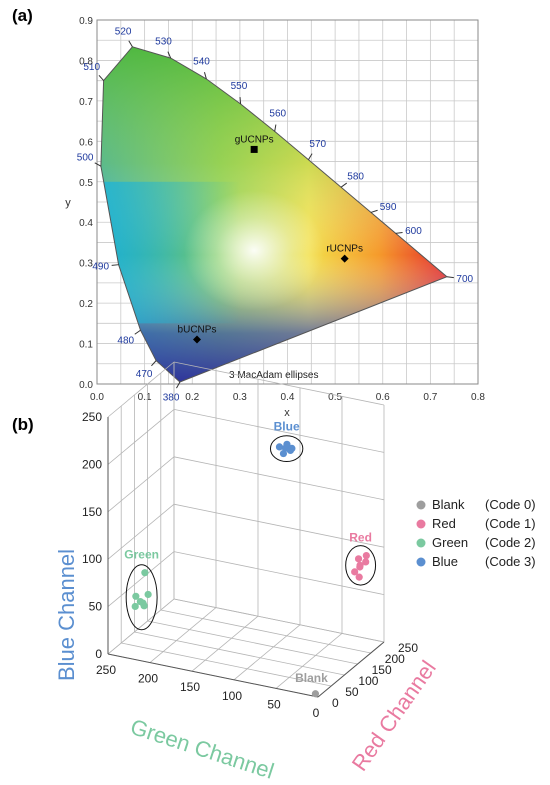 The image size is (550, 785). Describe the element at coordinates (201, 62) in the screenshot. I see `wavelength-label: 540` at that location.